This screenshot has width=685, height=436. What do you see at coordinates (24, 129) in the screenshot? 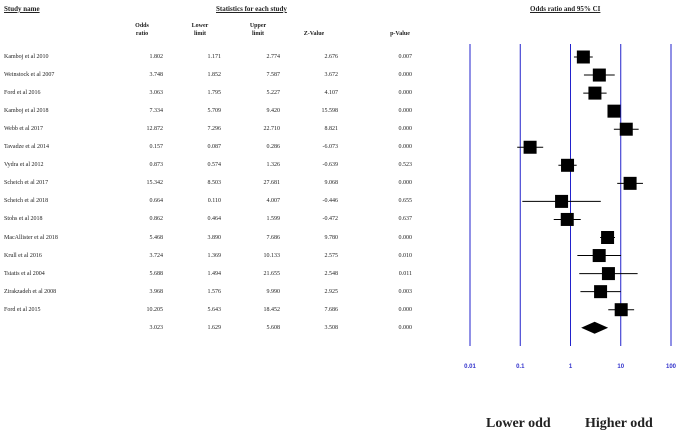
I see `study-name: Webb et al 2017` at bounding box center [24, 129].